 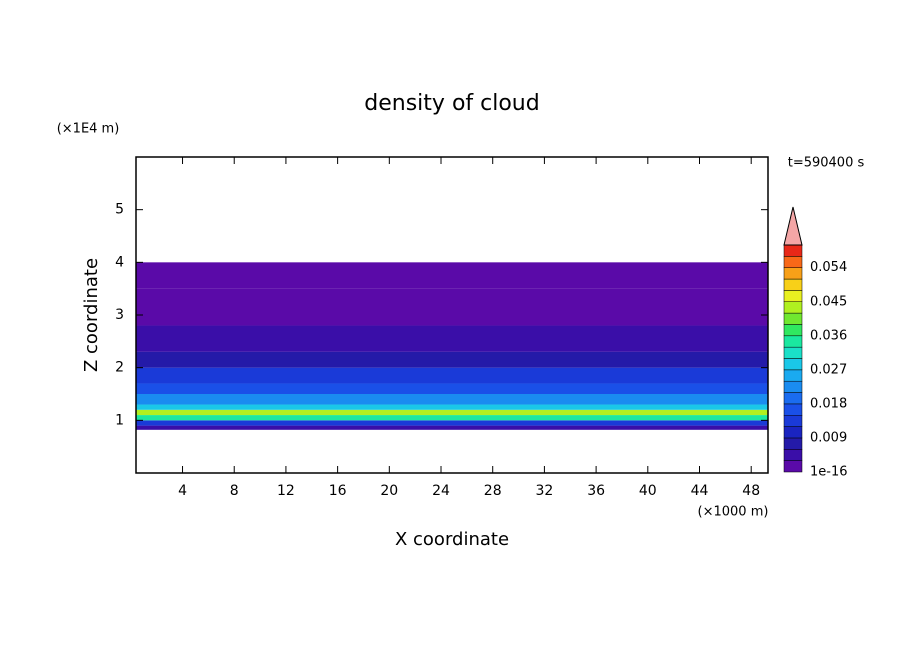 What do you see at coordinates (544, 491) in the screenshot?
I see `x-tick-label: 32` at bounding box center [544, 491].